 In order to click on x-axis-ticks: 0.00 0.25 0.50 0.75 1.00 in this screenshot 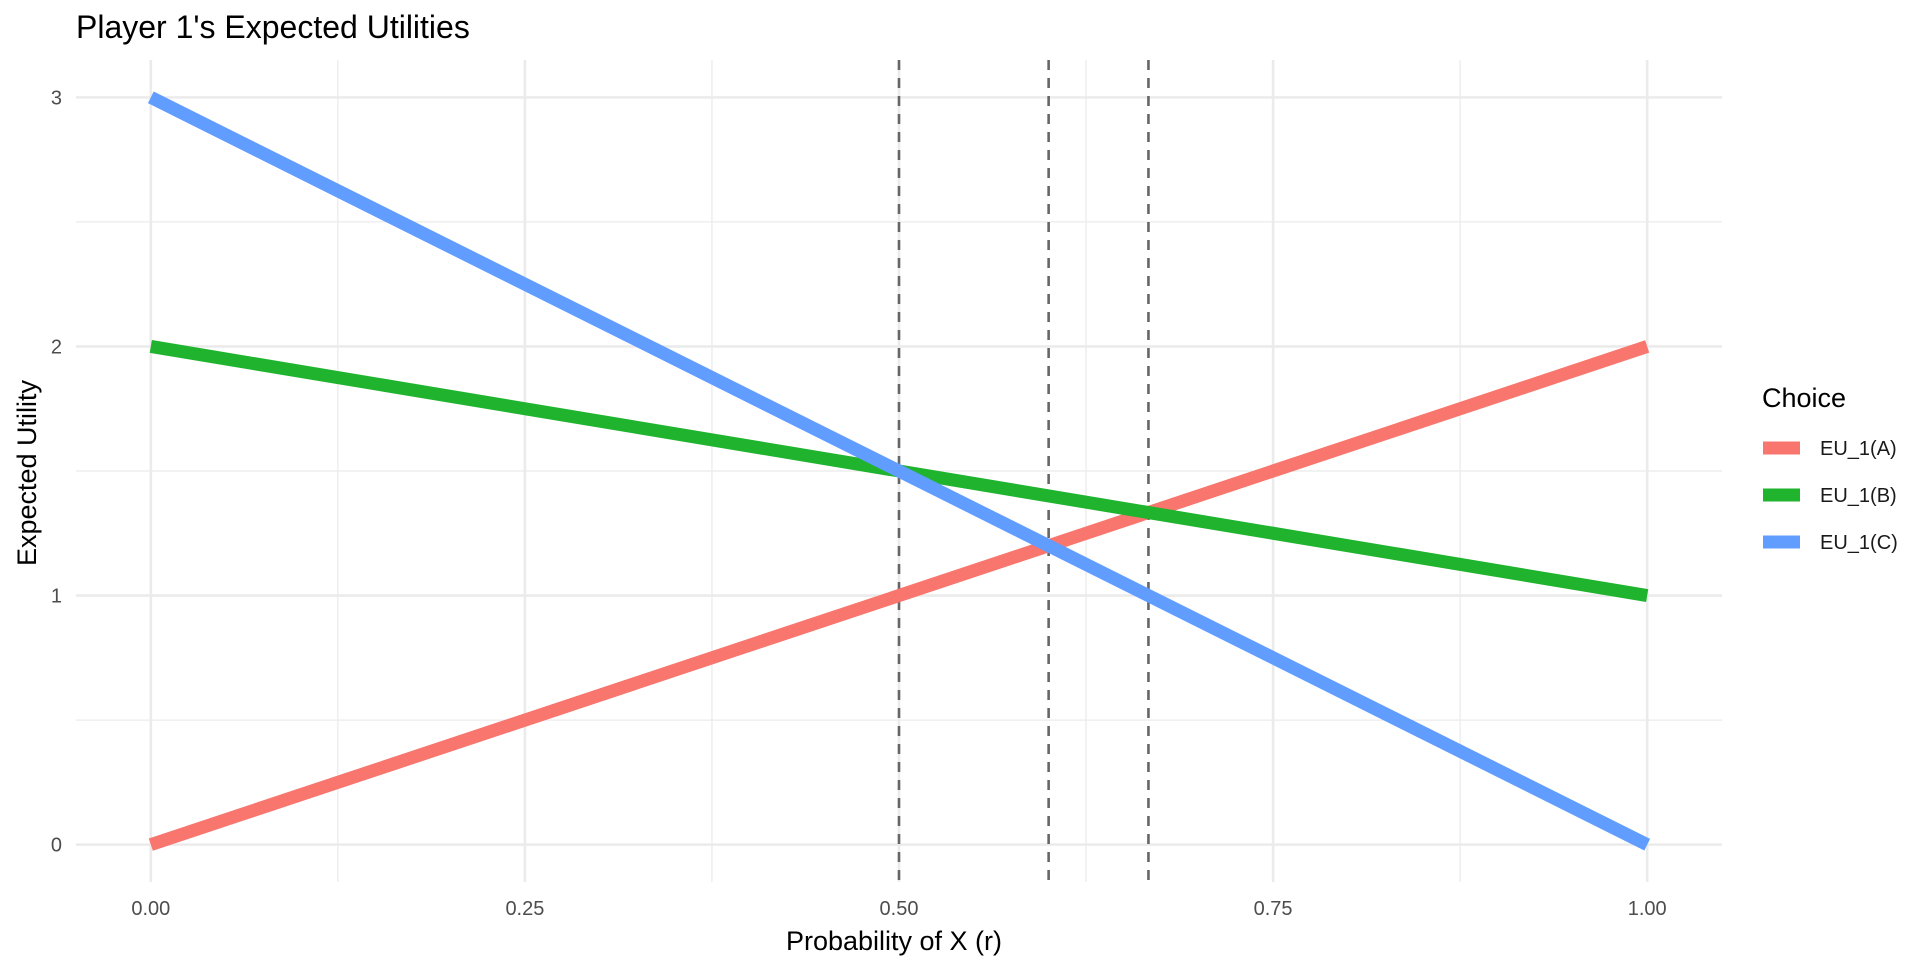, I will do `click(898, 909)`.